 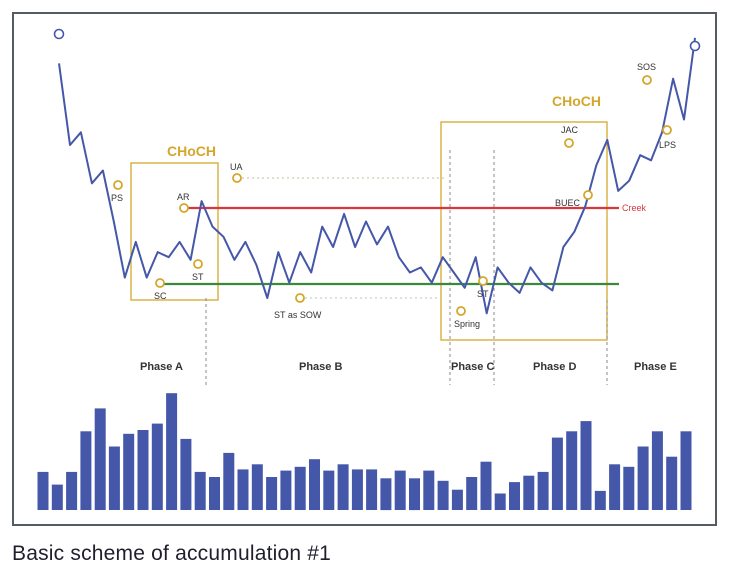 I want to click on lps-marker, so click(x=667, y=130).